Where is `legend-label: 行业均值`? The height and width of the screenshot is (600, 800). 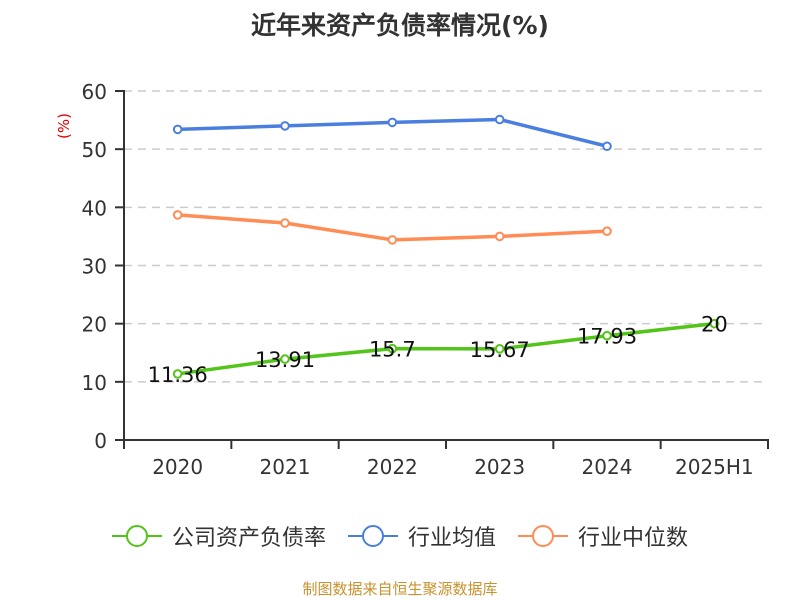
legend-label: 行业均值 is located at coordinates (451, 538).